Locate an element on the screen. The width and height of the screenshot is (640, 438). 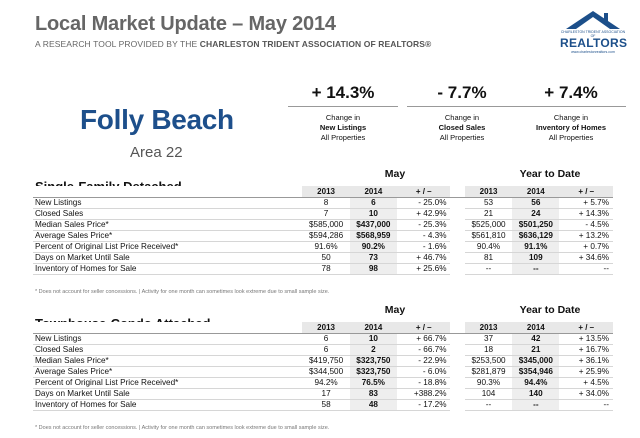
ytd-2013-cell: 90.4% is located at coordinates (488, 247).